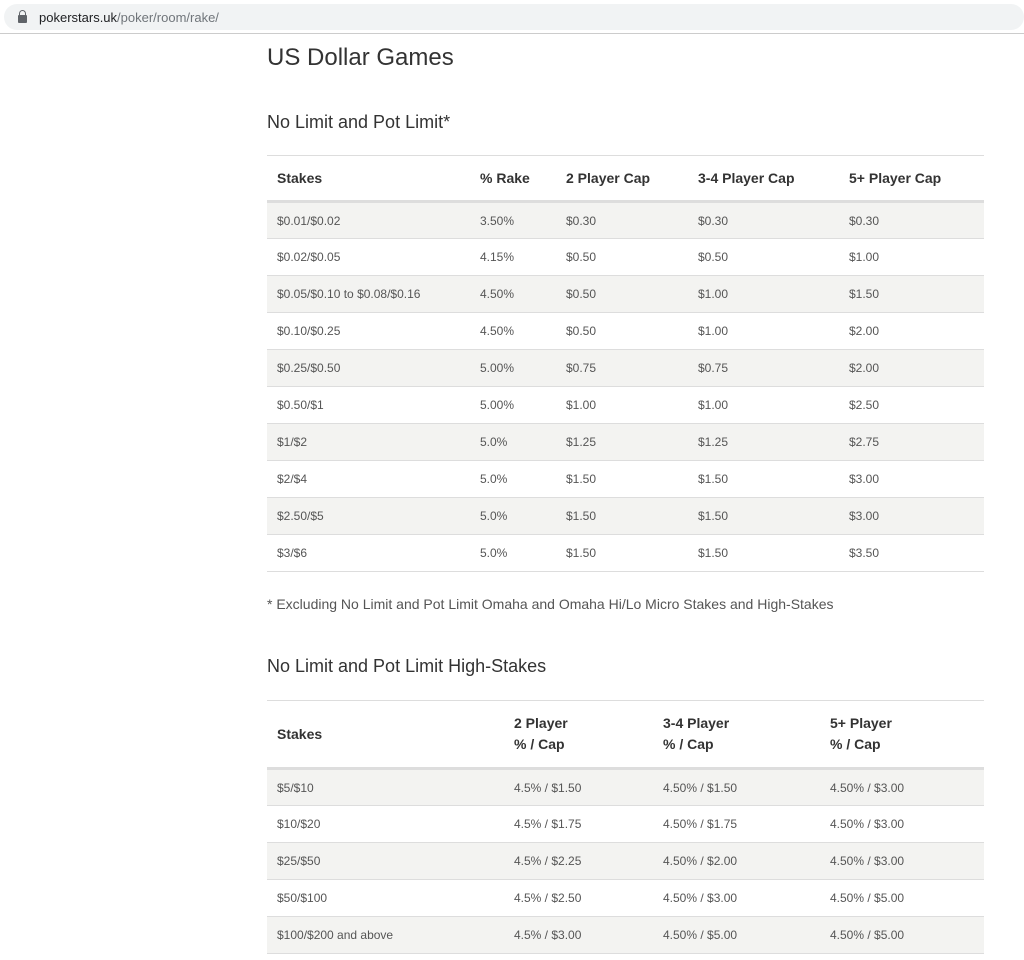  Describe the element at coordinates (368, 331) in the screenshot. I see `table-cell: $0.10/$0.25` at that location.